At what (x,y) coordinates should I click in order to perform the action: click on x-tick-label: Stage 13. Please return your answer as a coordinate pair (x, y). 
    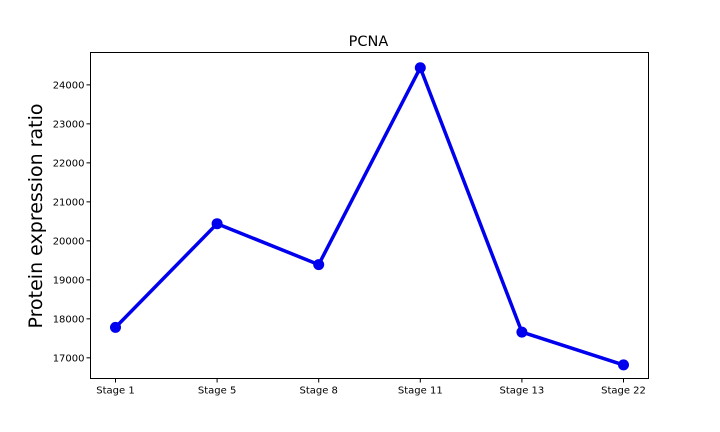
    Looking at the image, I should click on (521, 391).